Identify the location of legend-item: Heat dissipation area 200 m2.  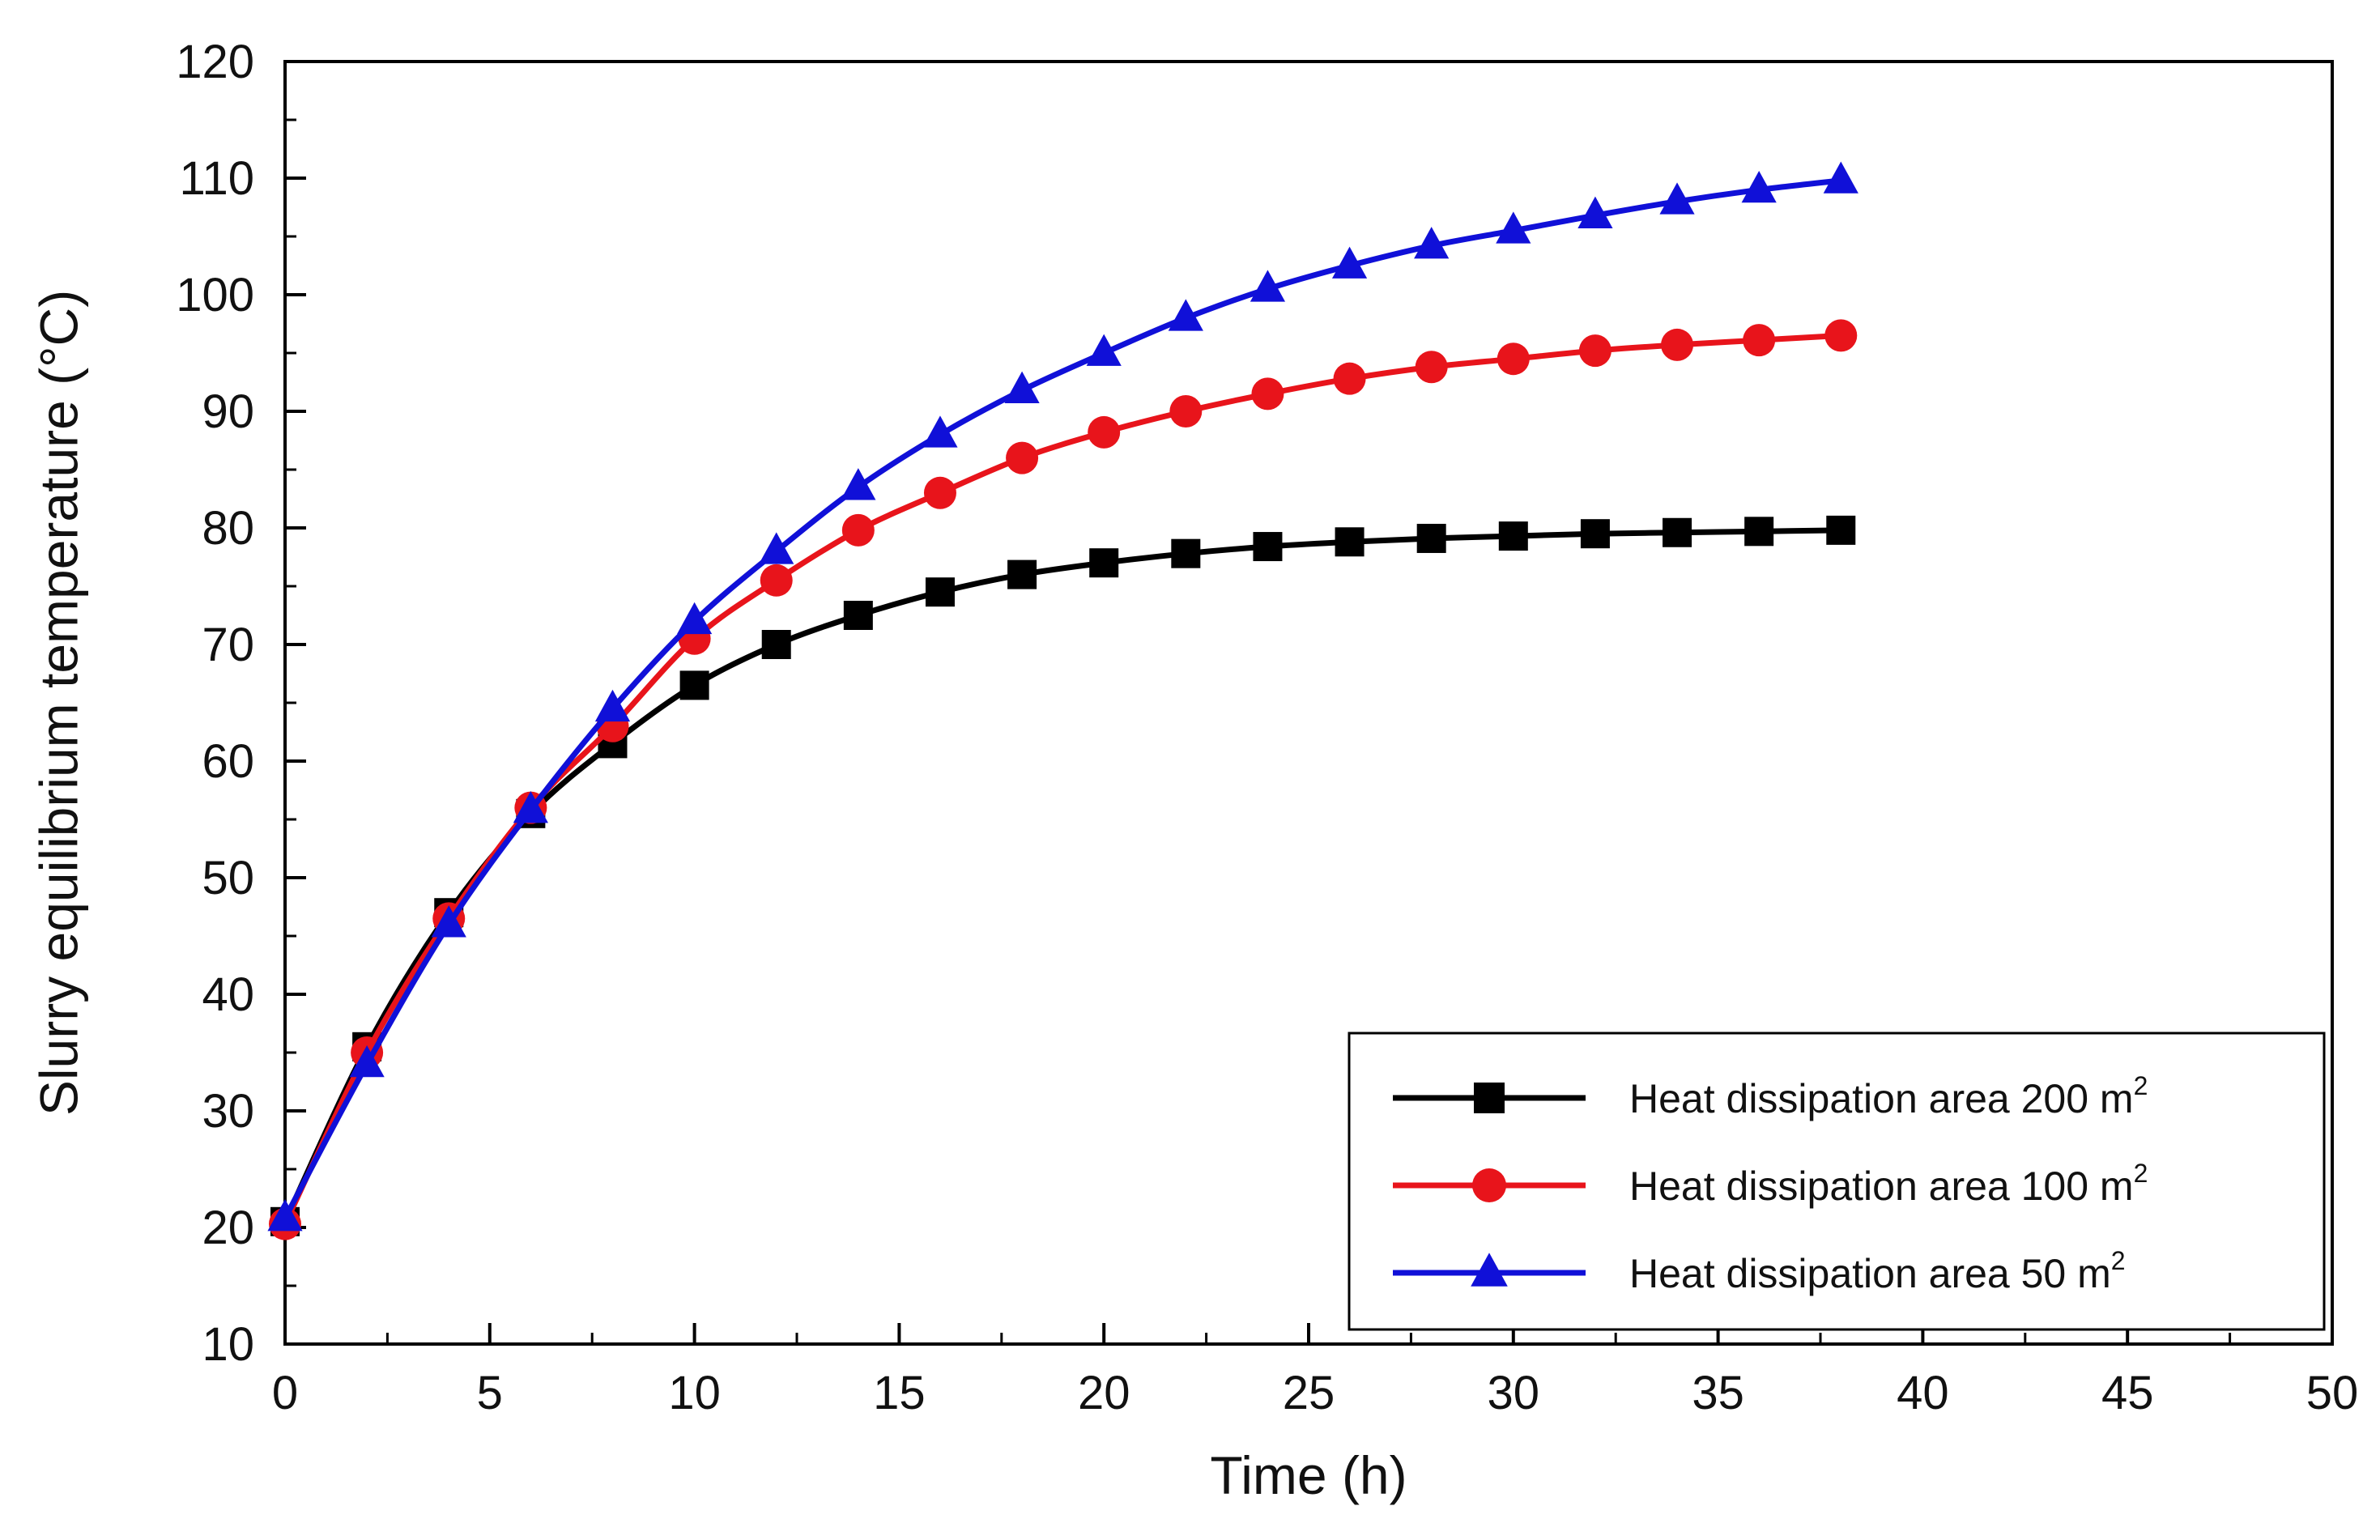
(1771, 1096).